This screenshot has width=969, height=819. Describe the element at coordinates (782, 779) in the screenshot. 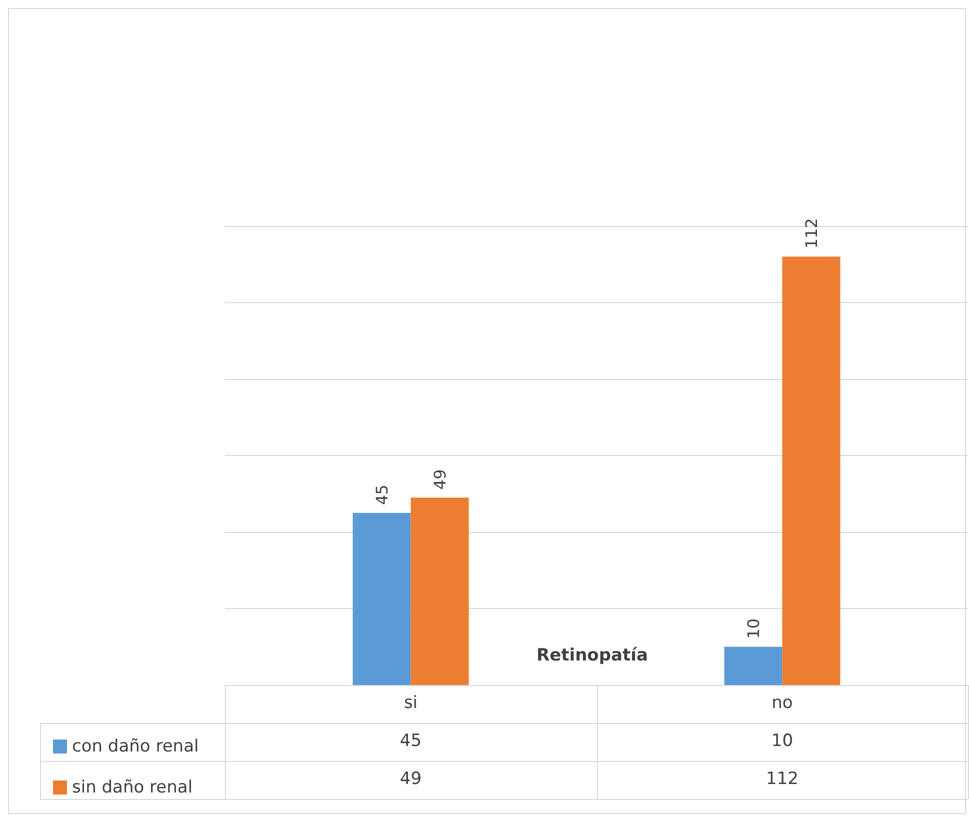

I see `text: 112` at that location.